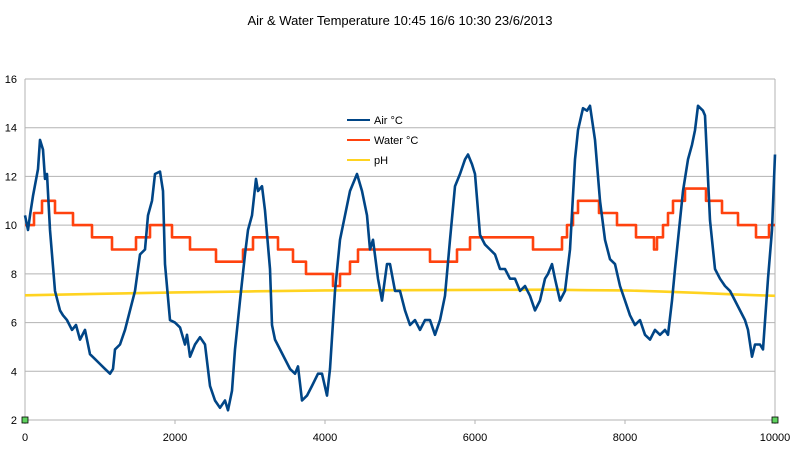  What do you see at coordinates (11, 177) in the screenshot?
I see `y-tick-label: 12` at bounding box center [11, 177].